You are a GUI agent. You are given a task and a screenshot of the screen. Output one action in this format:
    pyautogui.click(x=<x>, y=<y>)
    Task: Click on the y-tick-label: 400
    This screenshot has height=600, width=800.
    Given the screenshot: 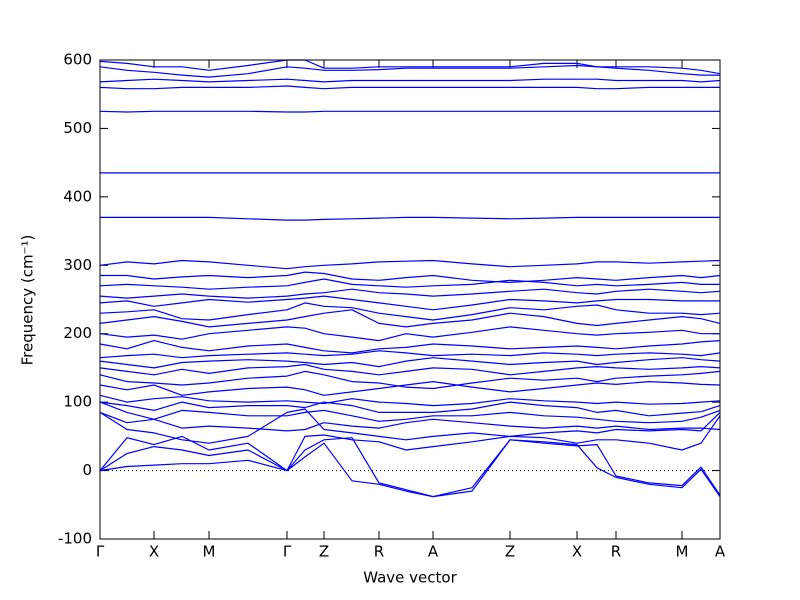 What is the action you would take?
    pyautogui.click(x=77, y=196)
    